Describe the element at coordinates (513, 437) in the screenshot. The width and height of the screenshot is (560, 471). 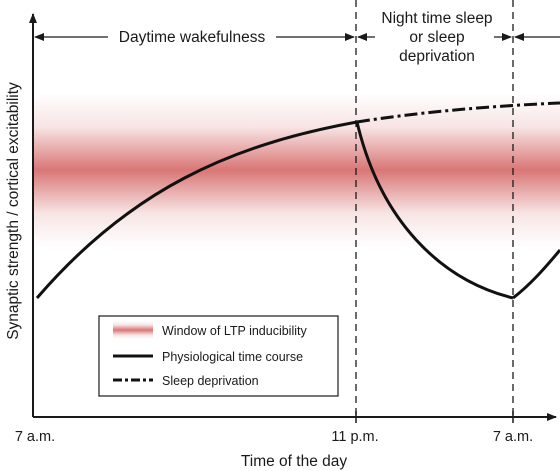
I see `x-tick-label-end: 7 a.m.` at that location.